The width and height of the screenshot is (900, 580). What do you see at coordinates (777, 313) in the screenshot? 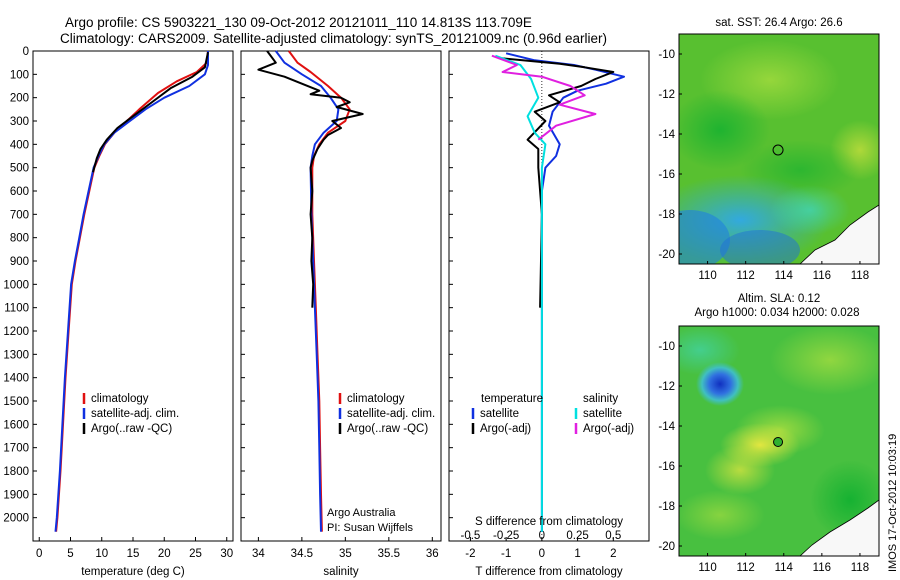
I see `sla-map-title-2: Argo h1000: 0.034 h2000: 0.028` at bounding box center [777, 313].